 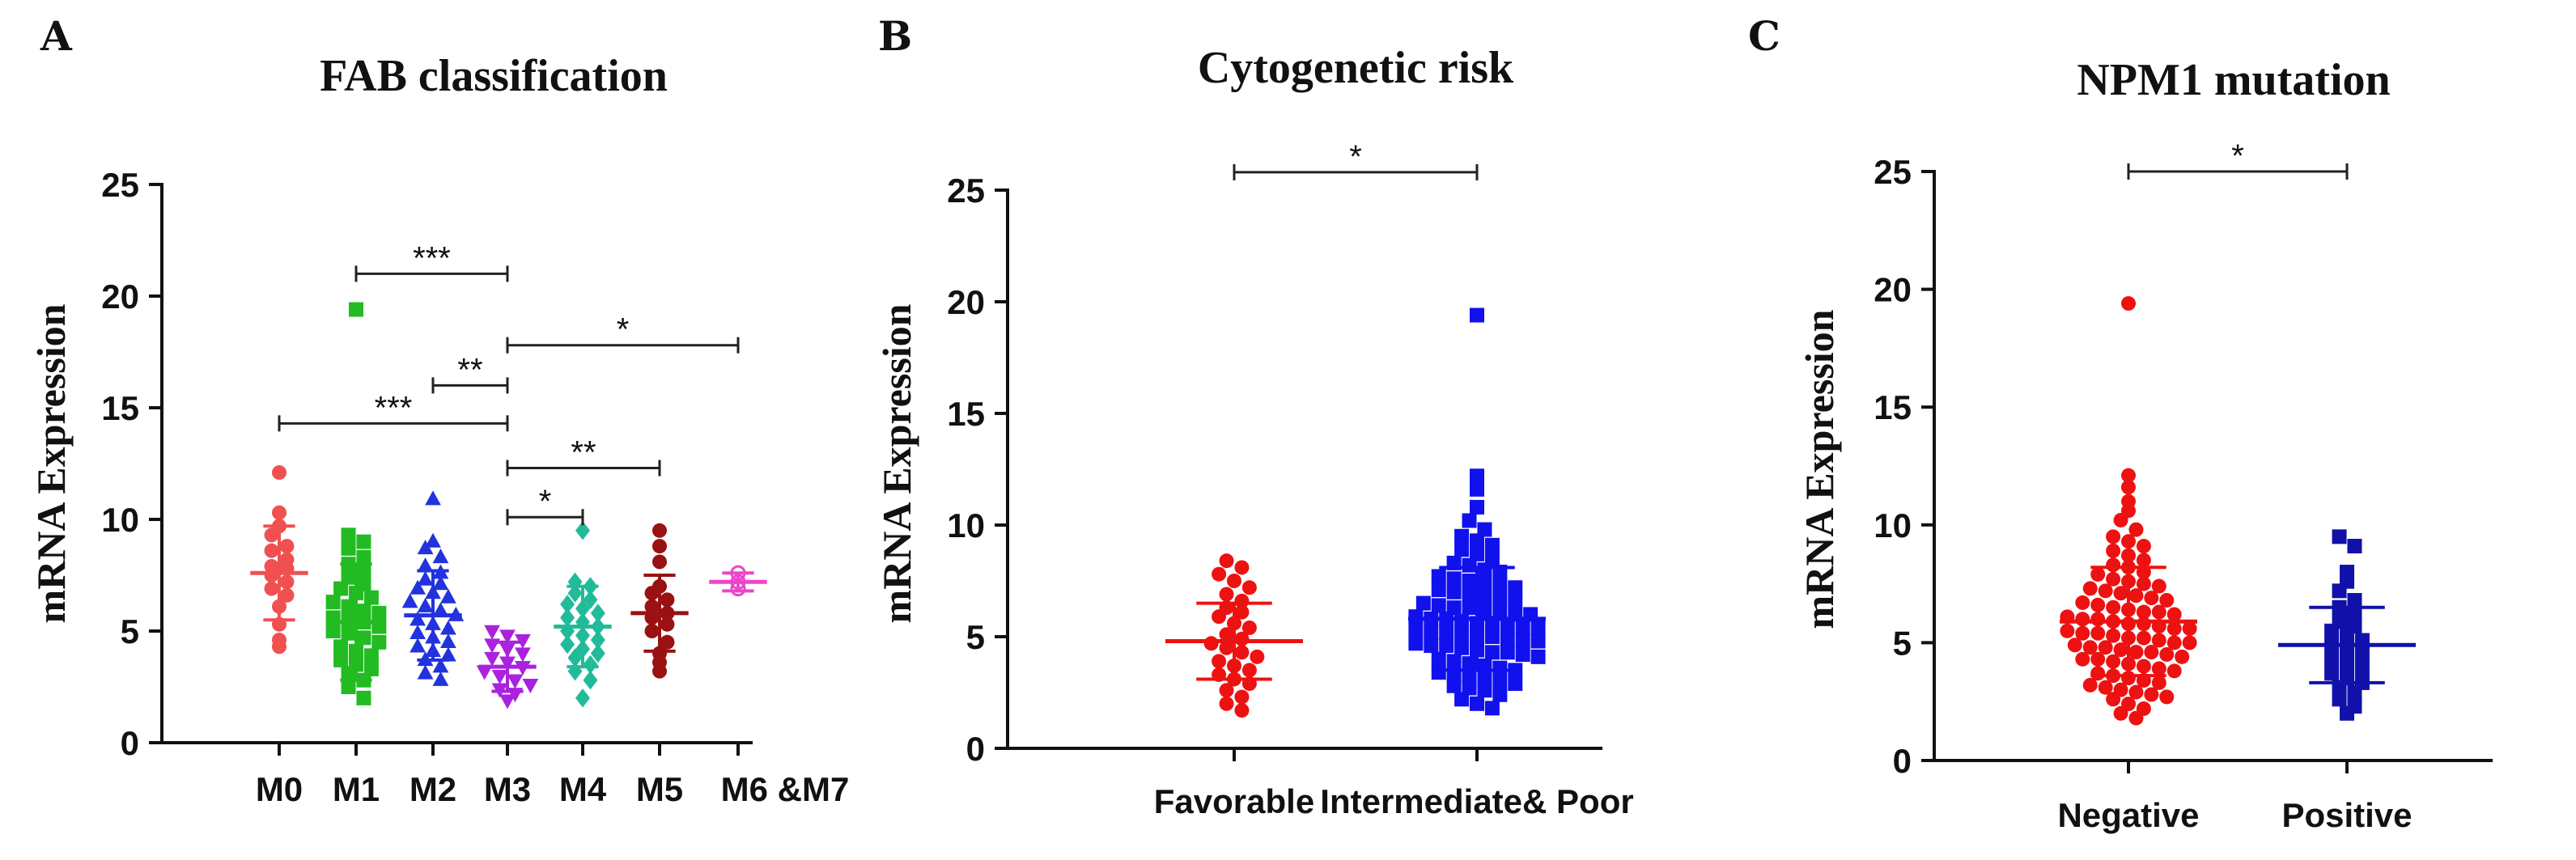 What do you see at coordinates (2346, 815) in the screenshot?
I see `x-tick-label: Positive` at bounding box center [2346, 815].